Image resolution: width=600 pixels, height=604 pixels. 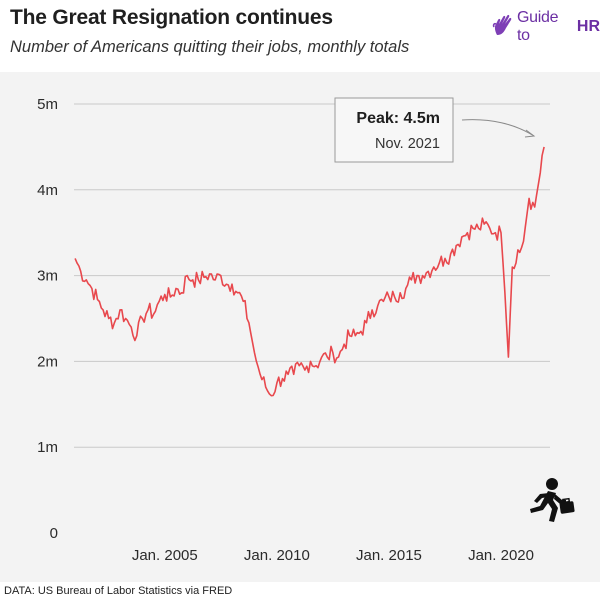 I want to click on peak-annotation: Peak: 4.5m Nov. 2021, so click(x=435, y=130).